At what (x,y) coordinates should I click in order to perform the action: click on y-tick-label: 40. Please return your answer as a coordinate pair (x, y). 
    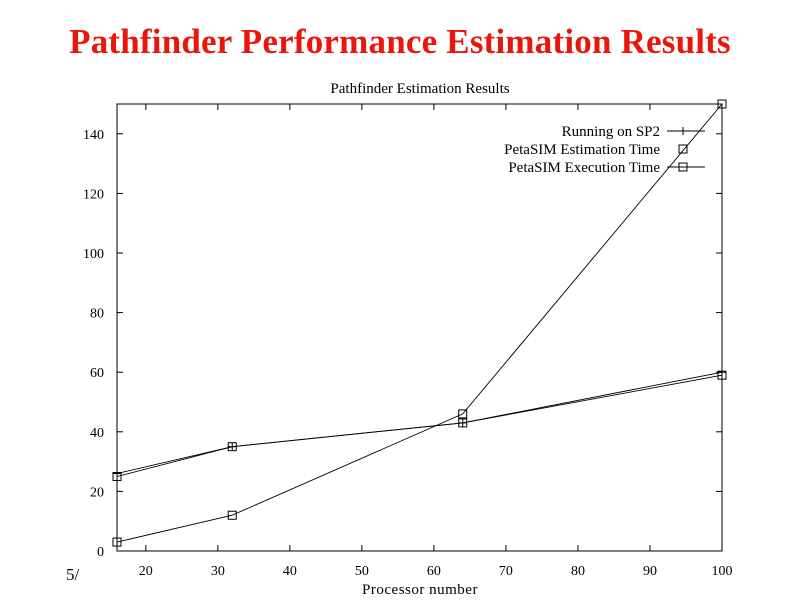
    Looking at the image, I should click on (97, 433).